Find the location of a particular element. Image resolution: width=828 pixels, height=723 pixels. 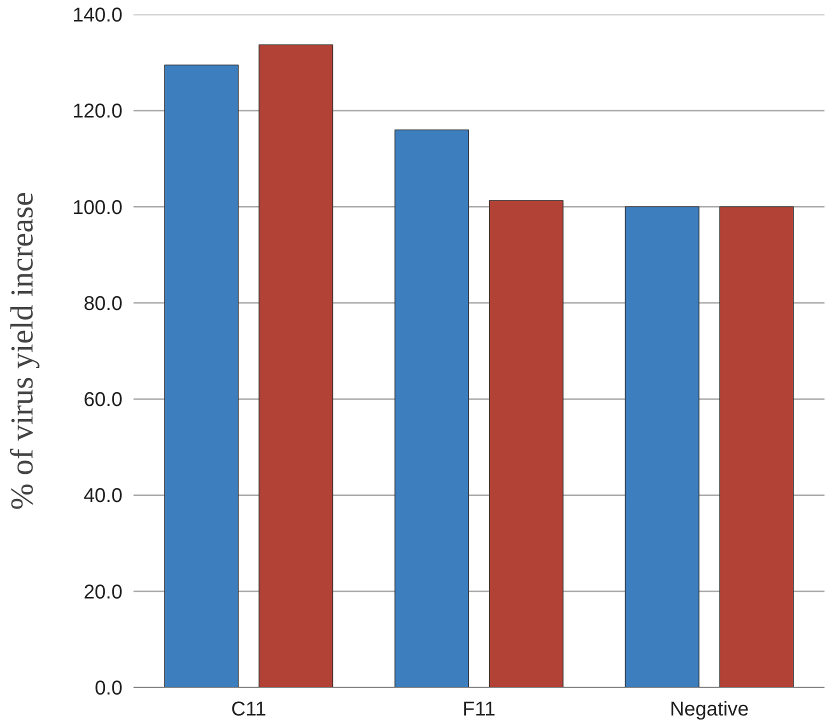

x-tick-label: Negative is located at coordinates (709, 709).